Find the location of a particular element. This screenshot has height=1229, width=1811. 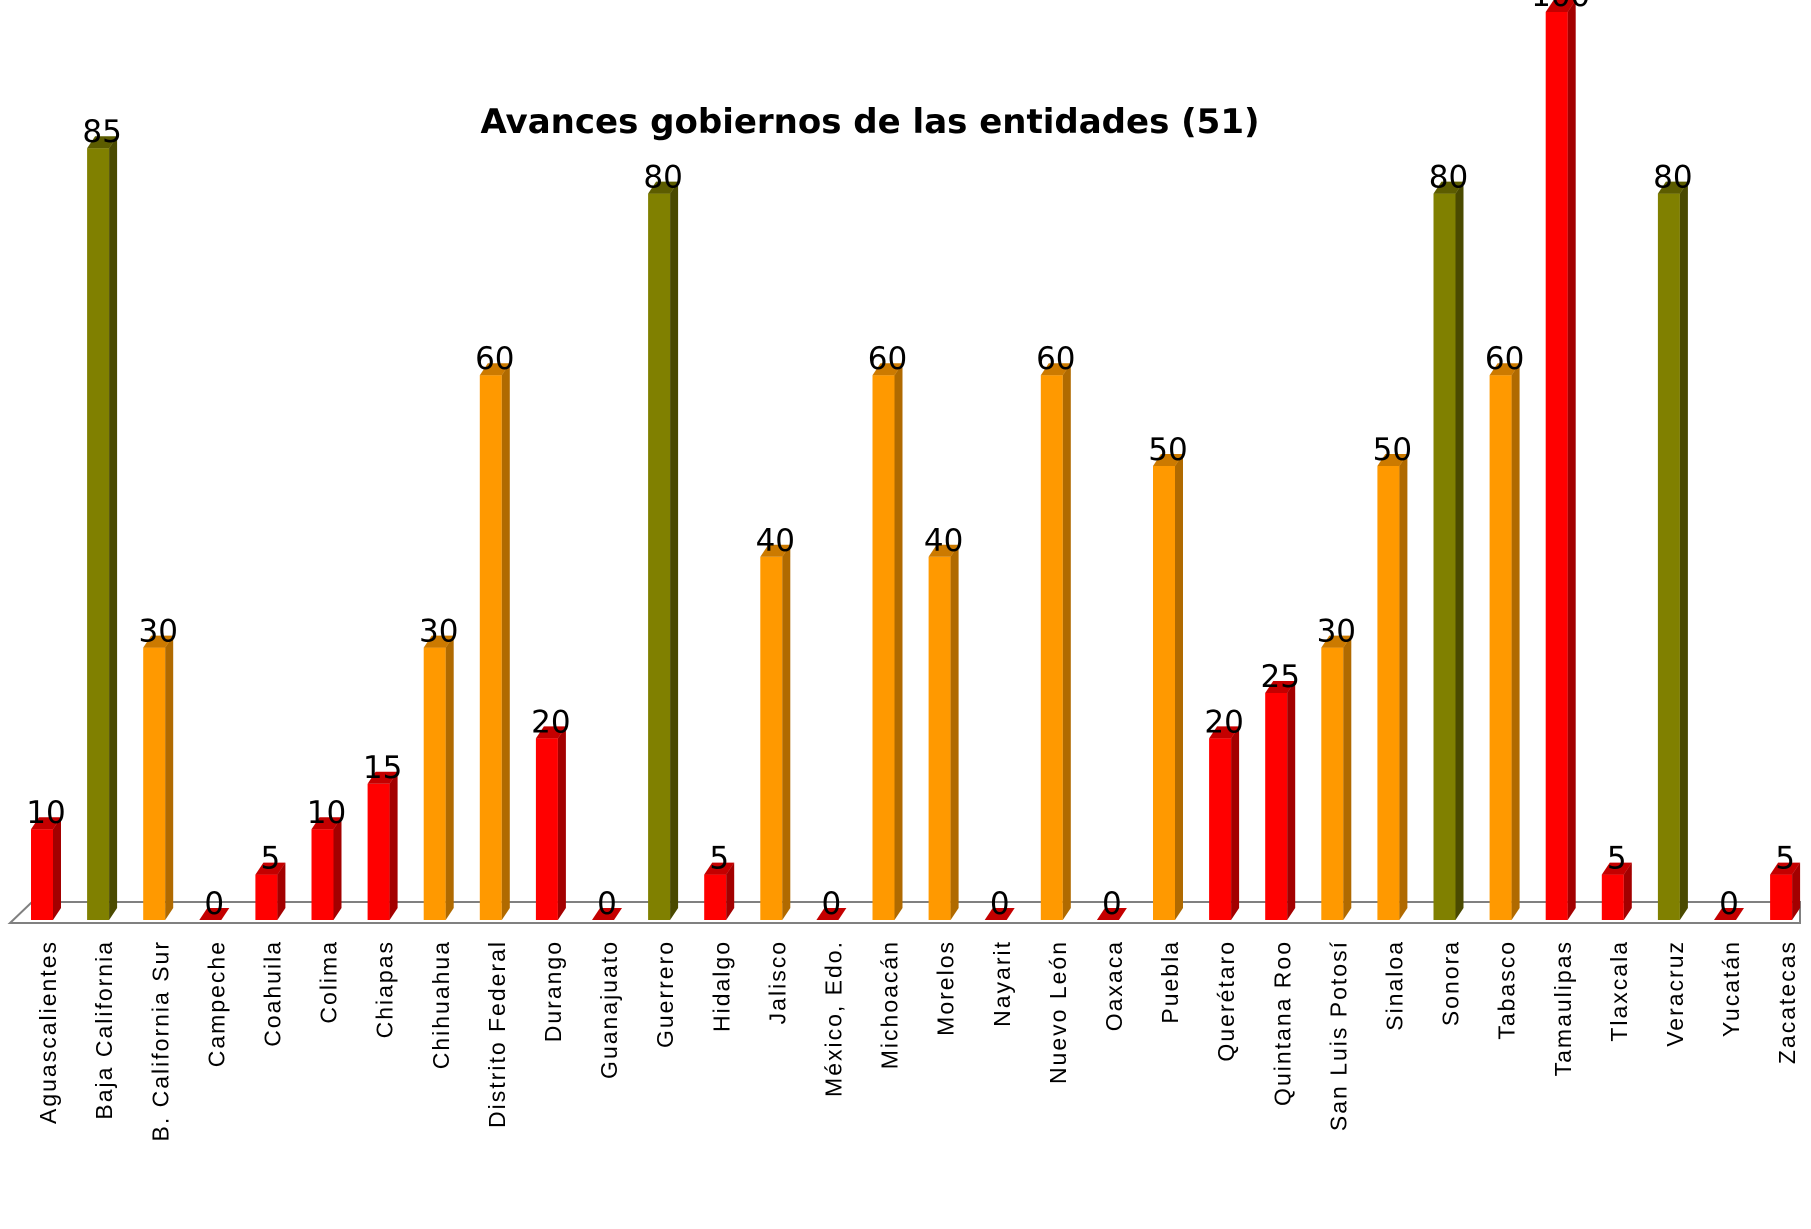

chart-title: Avances gobiernos de las entidades (51) is located at coordinates (869, 122).